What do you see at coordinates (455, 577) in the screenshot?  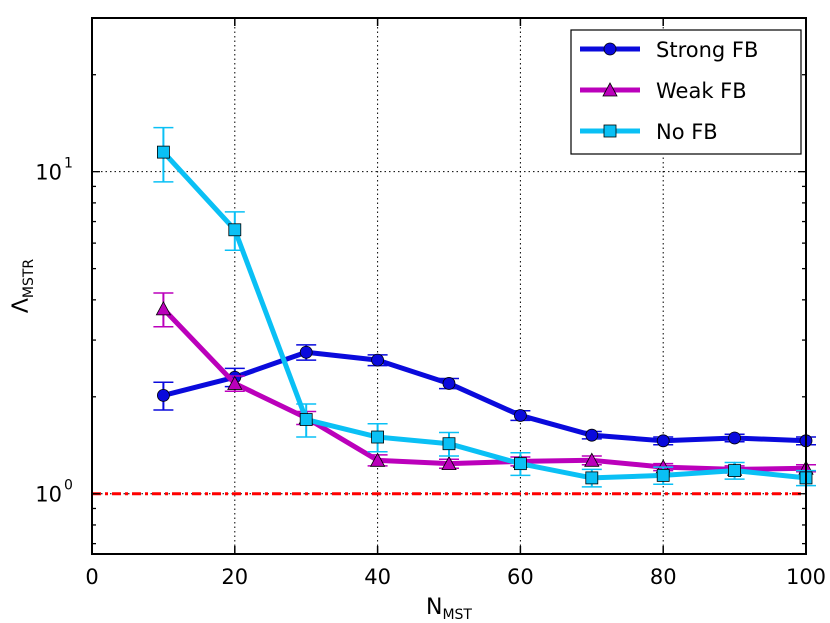 I see `x-tick-labels: 0 20 40 60 80 100` at bounding box center [455, 577].